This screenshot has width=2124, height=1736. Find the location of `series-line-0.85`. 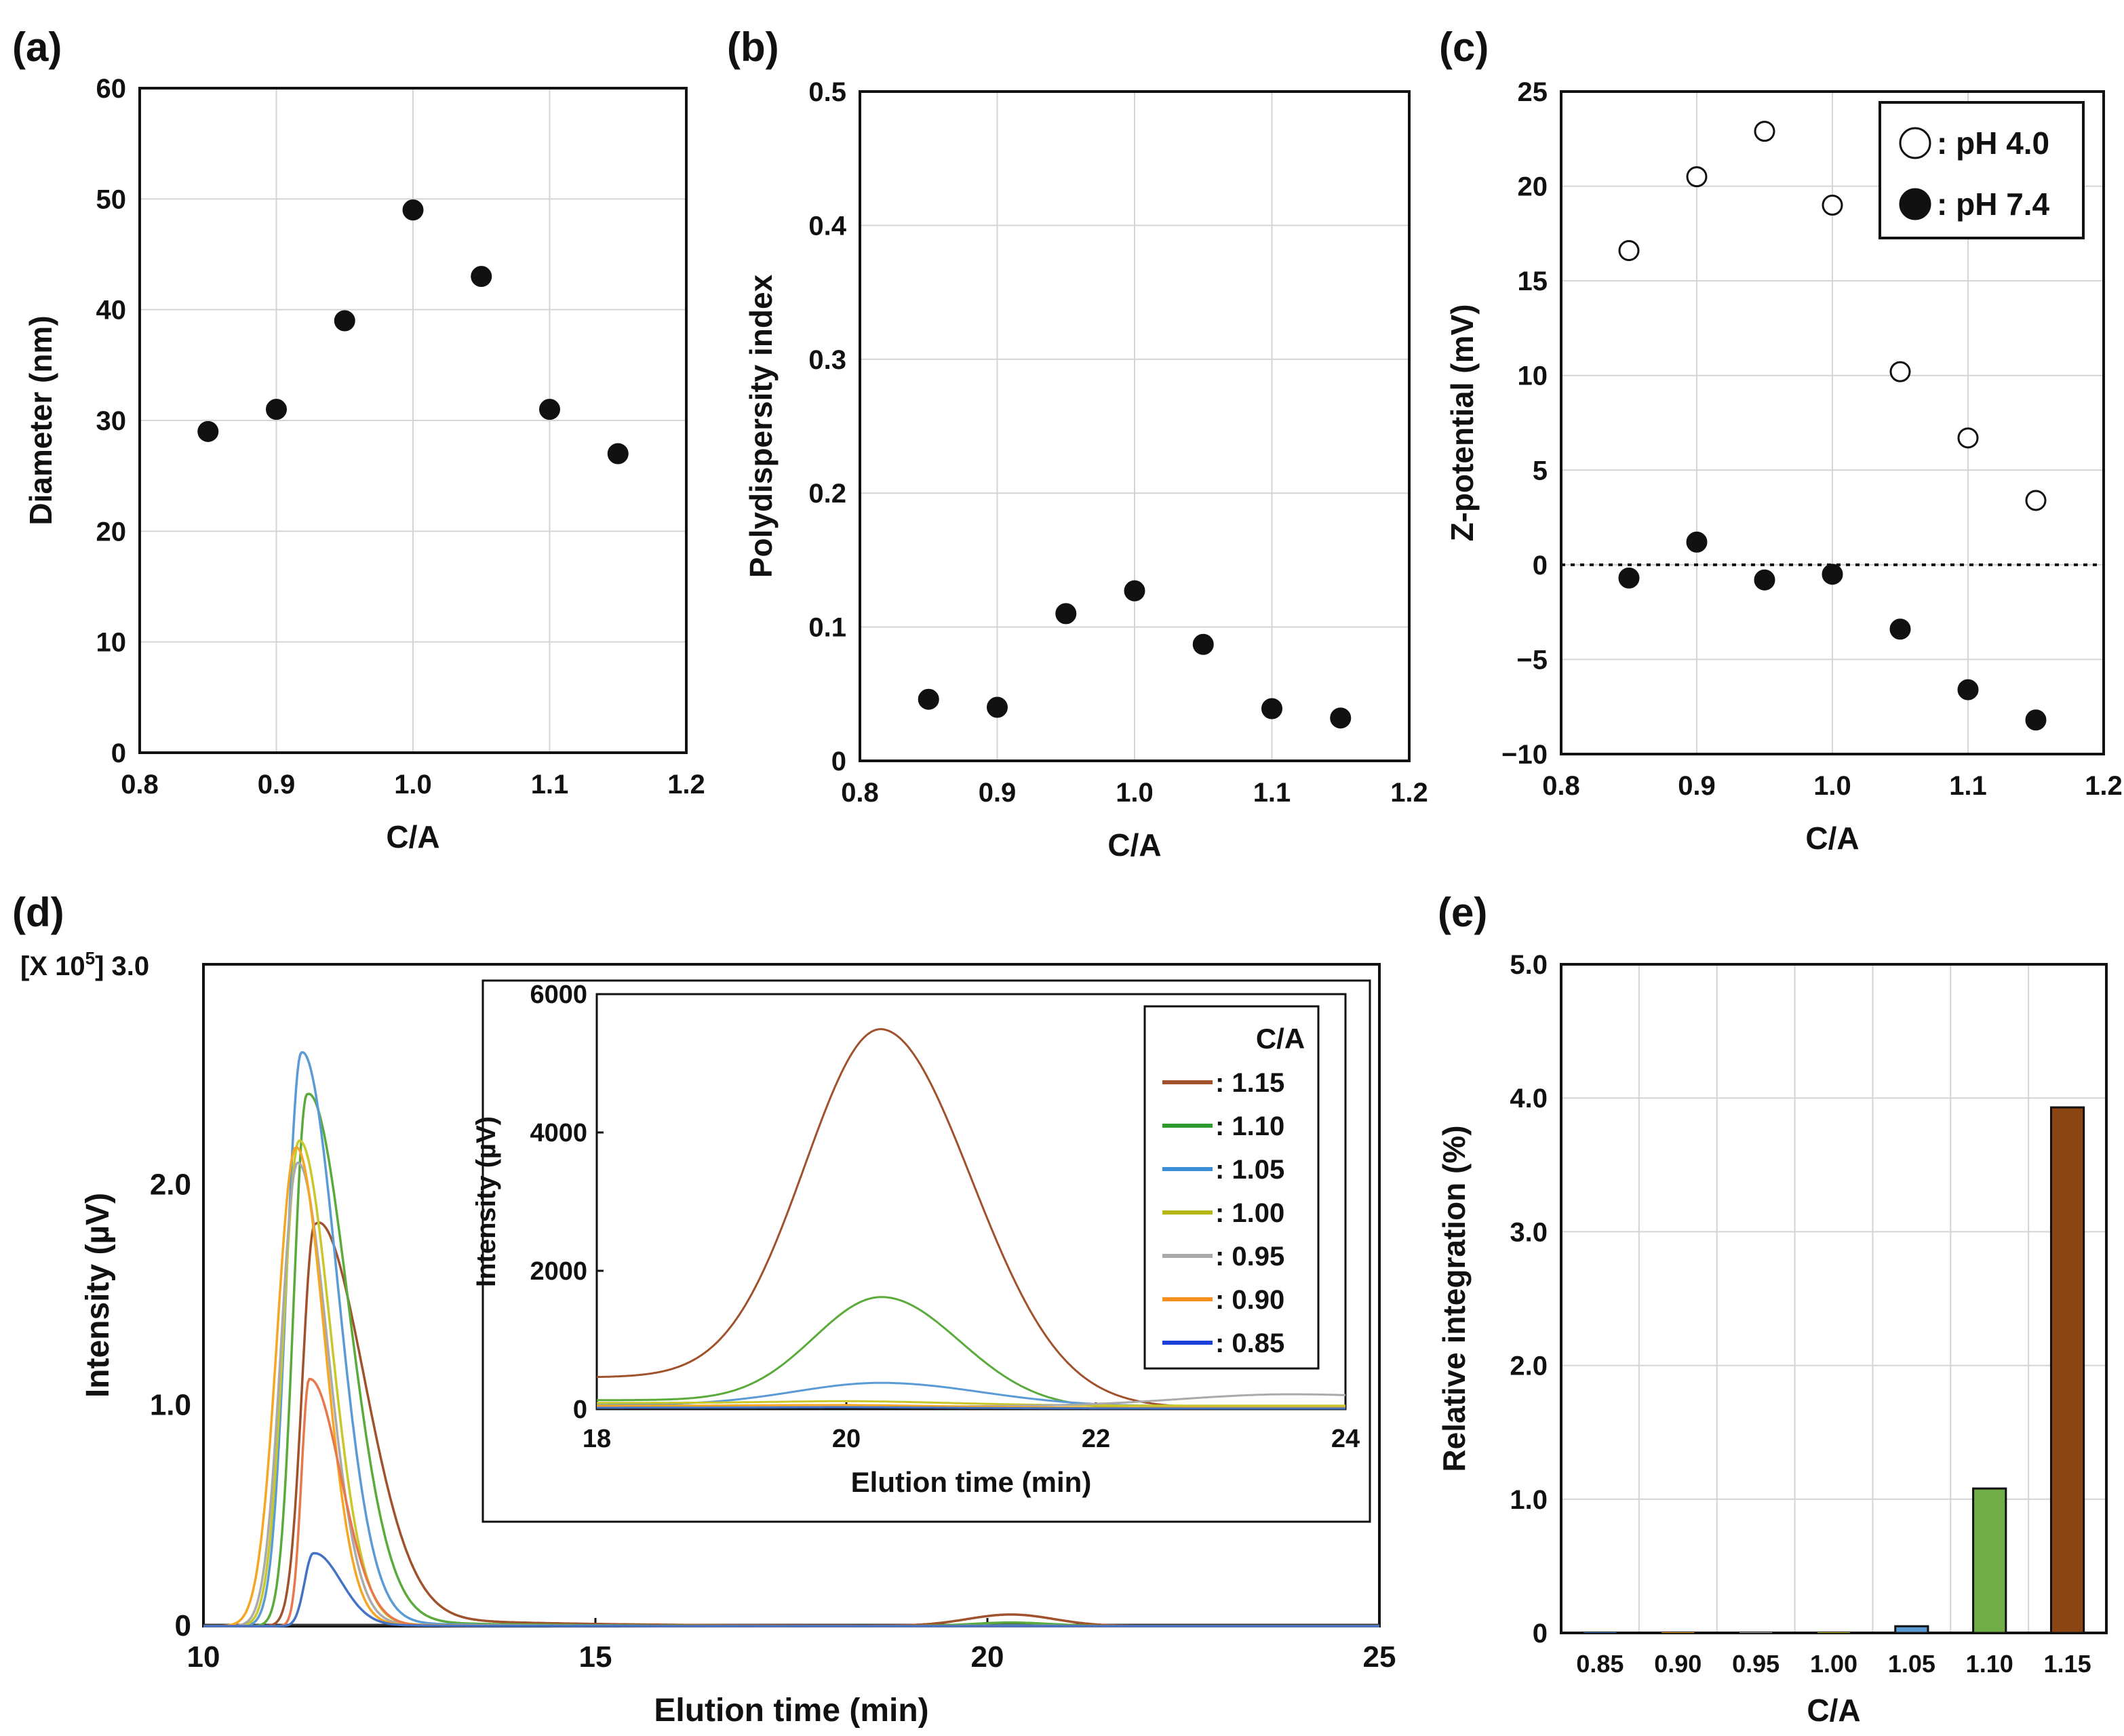

series-line-0.85 is located at coordinates (791, 1590).